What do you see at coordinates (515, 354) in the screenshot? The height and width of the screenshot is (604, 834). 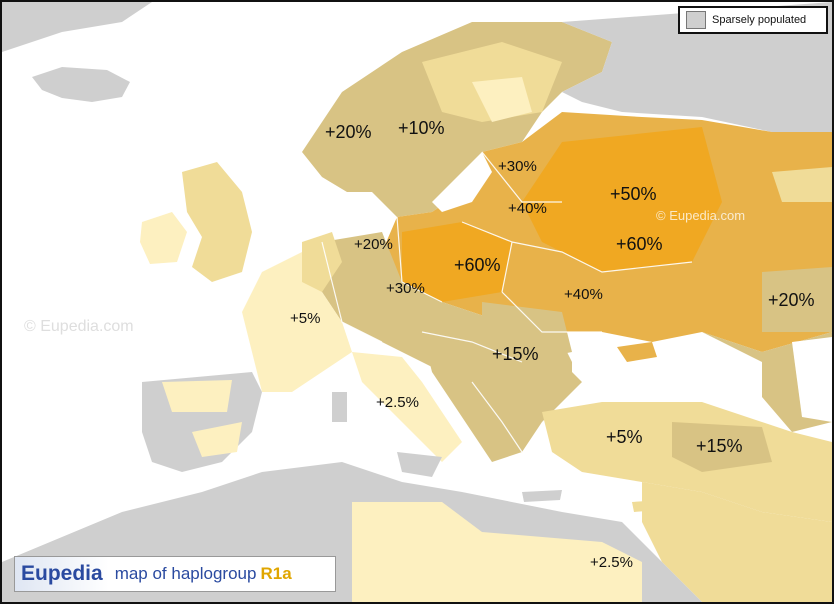 I see `freq-label-balkans: +15%` at bounding box center [515, 354].